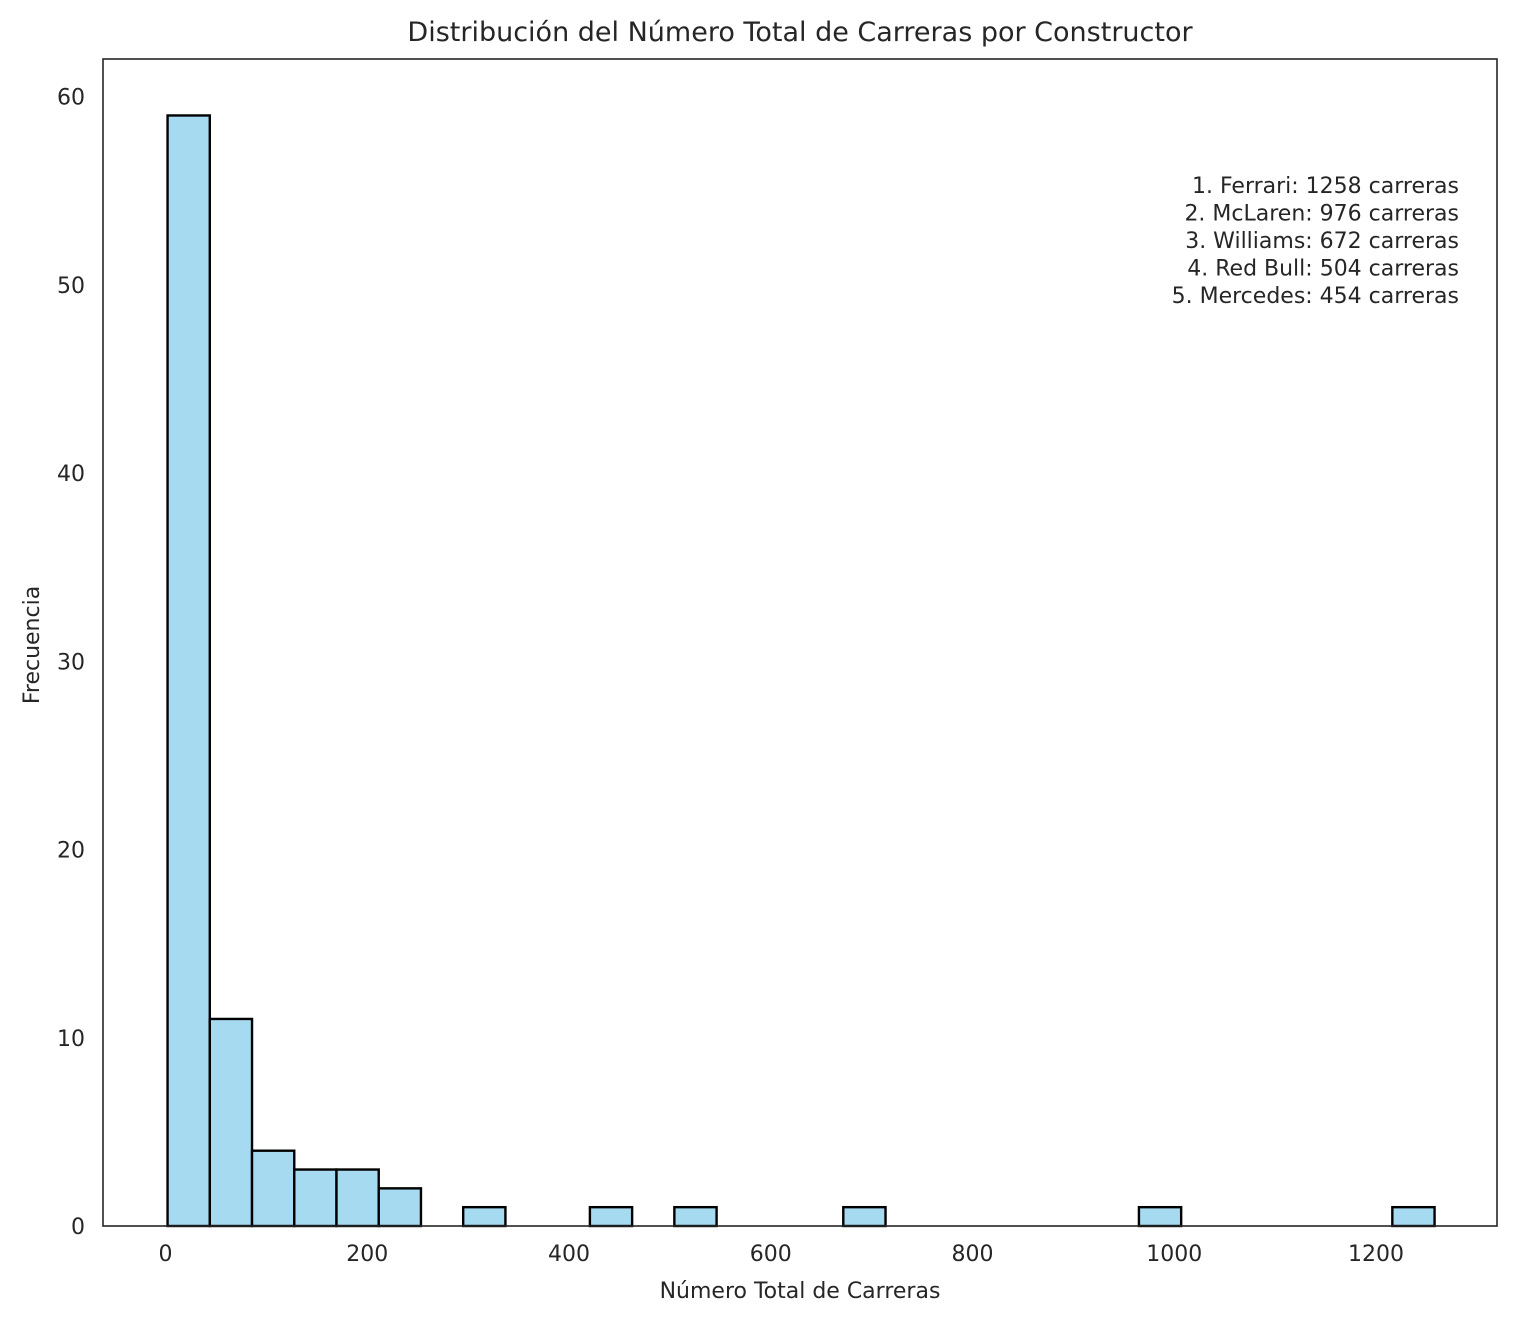 This screenshot has height=1323, width=1516. I want to click on y-axis-label: Frecuencia, so click(32, 645).